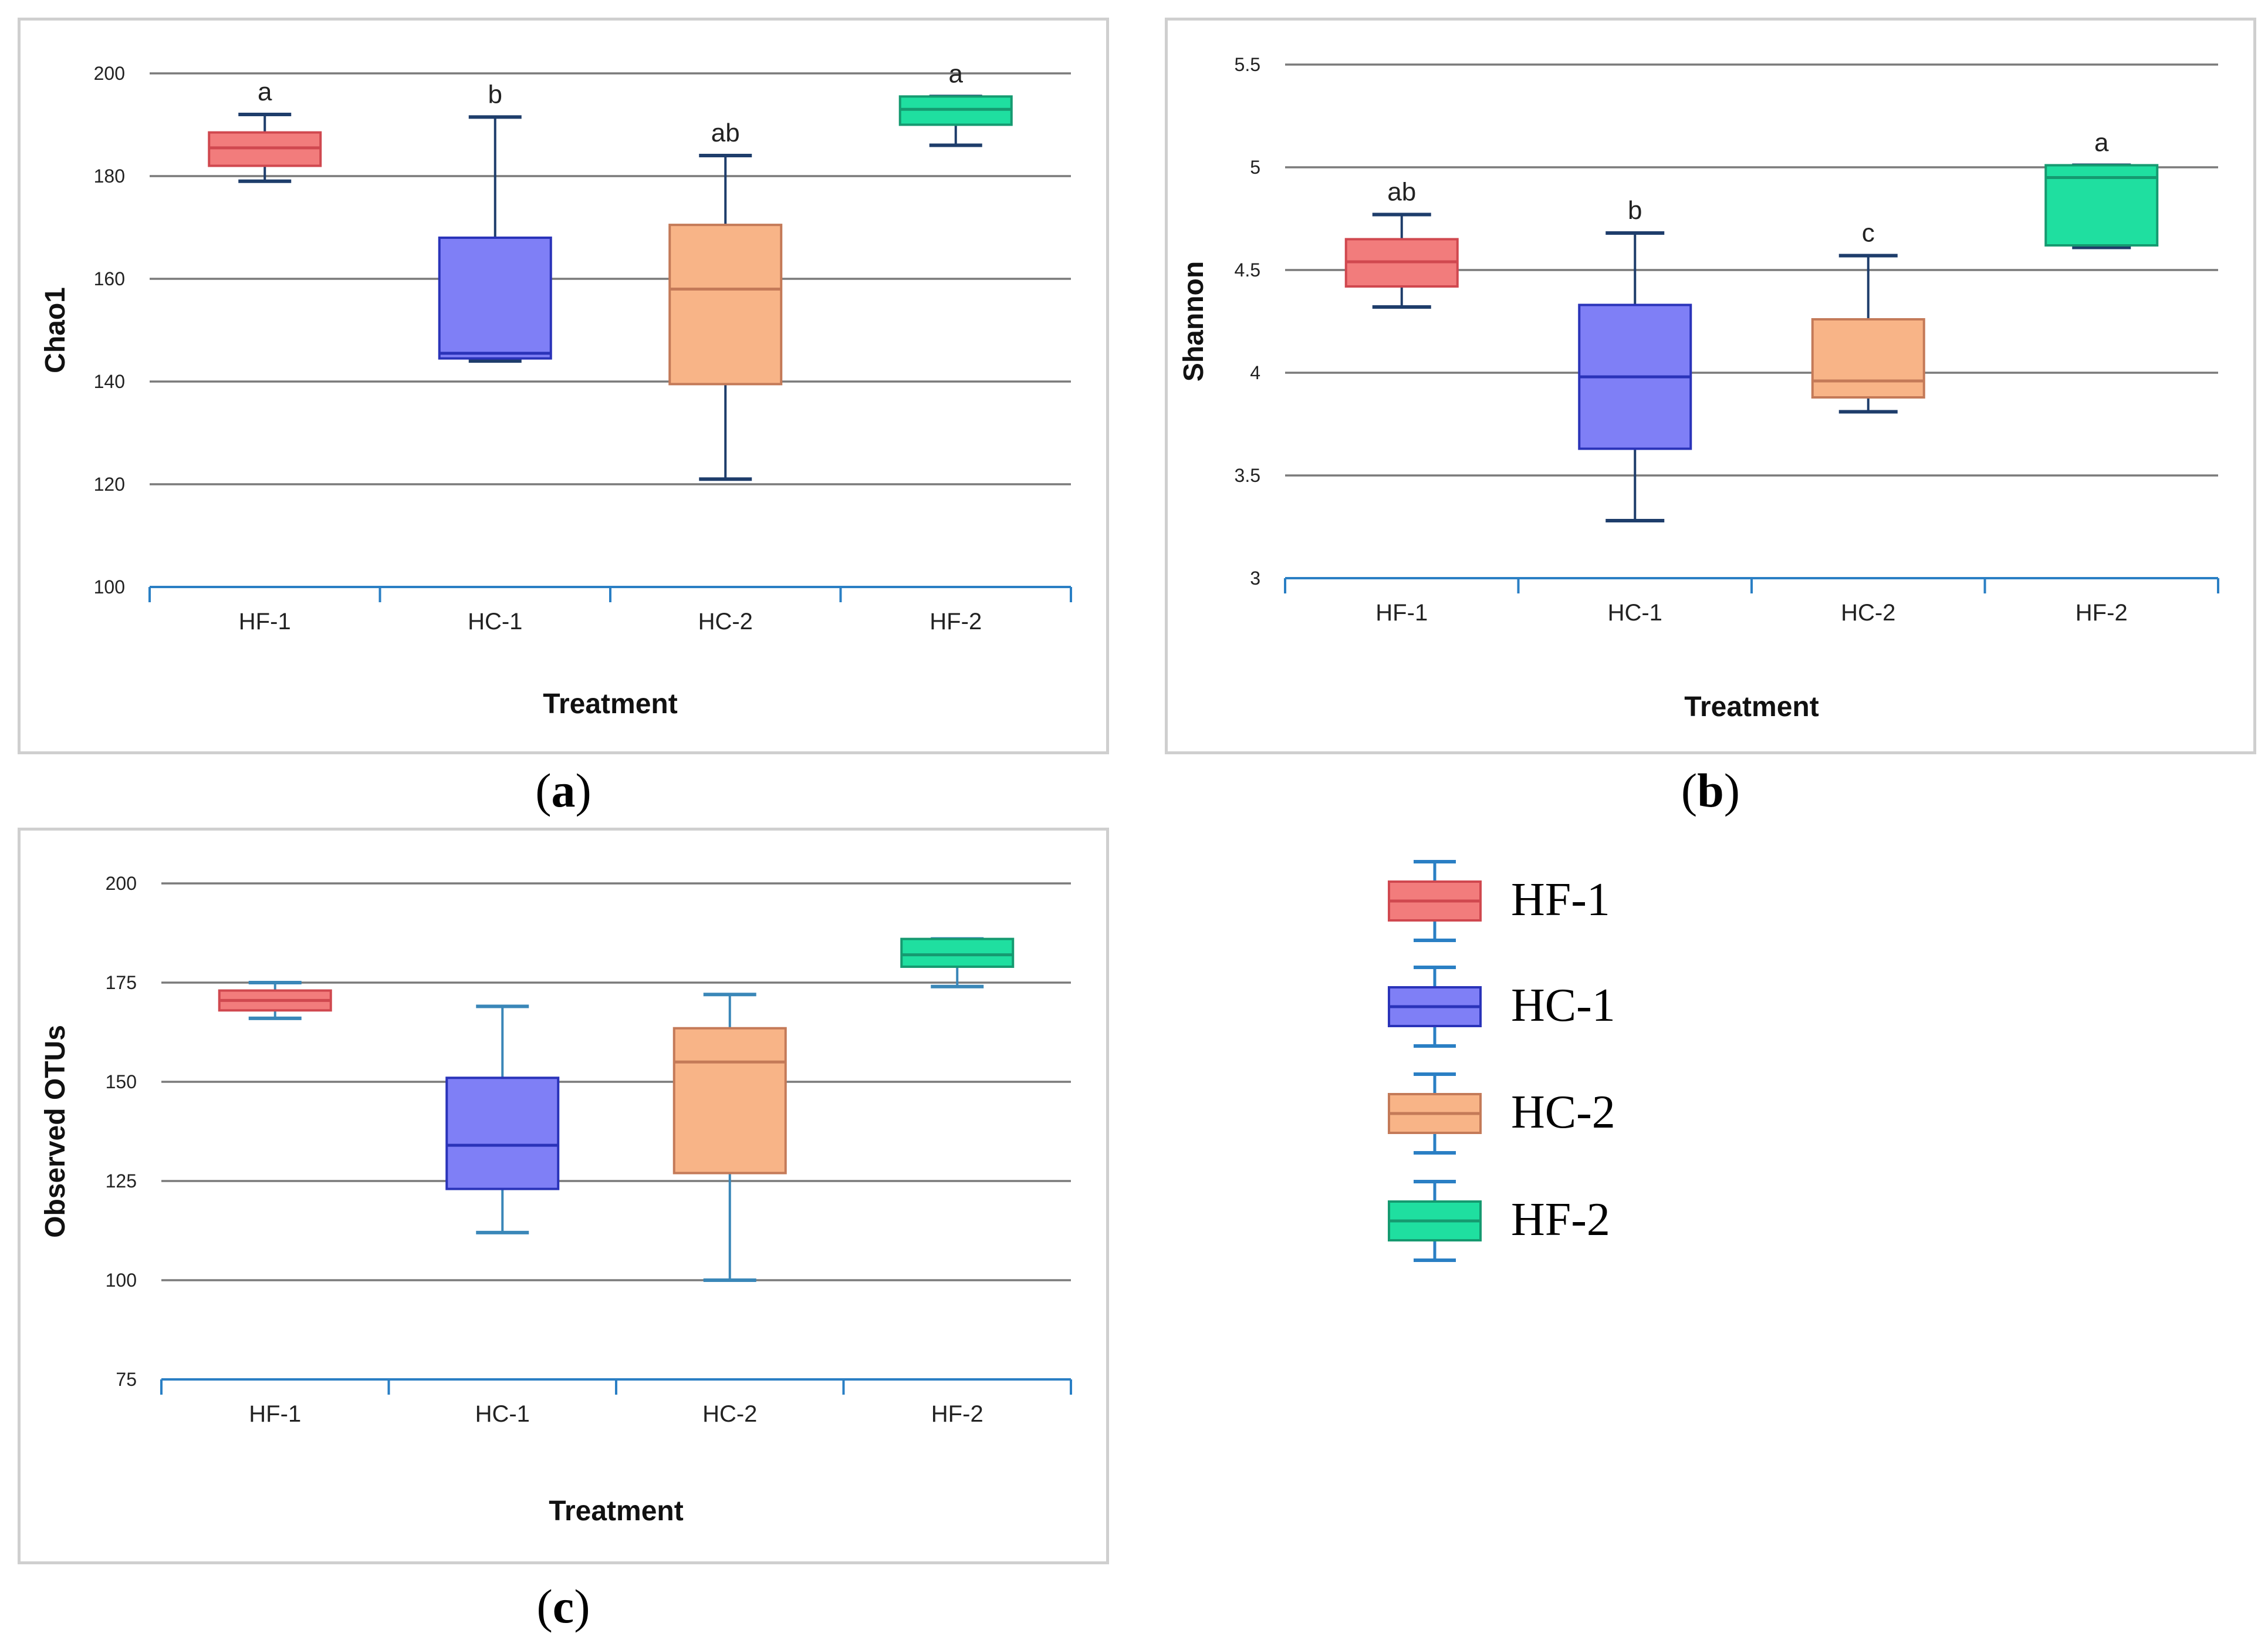  Describe the element at coordinates (55, 330) in the screenshot. I see `y-axis-title: Chao1` at that location.